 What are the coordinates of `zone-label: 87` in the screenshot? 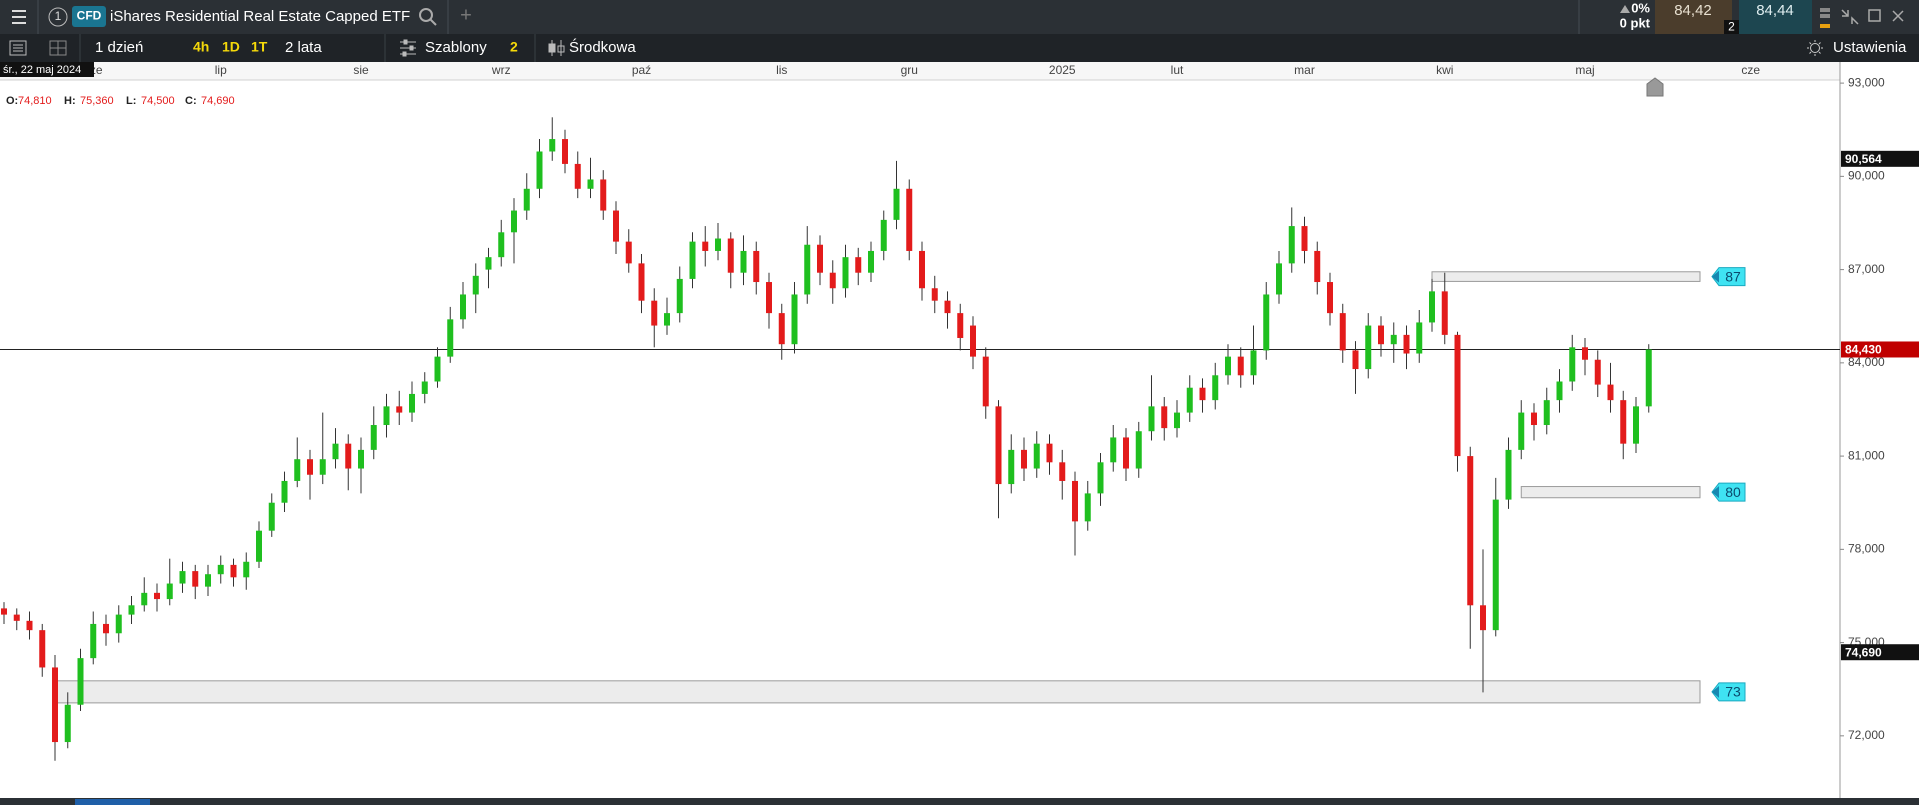 It's located at (1733, 276).